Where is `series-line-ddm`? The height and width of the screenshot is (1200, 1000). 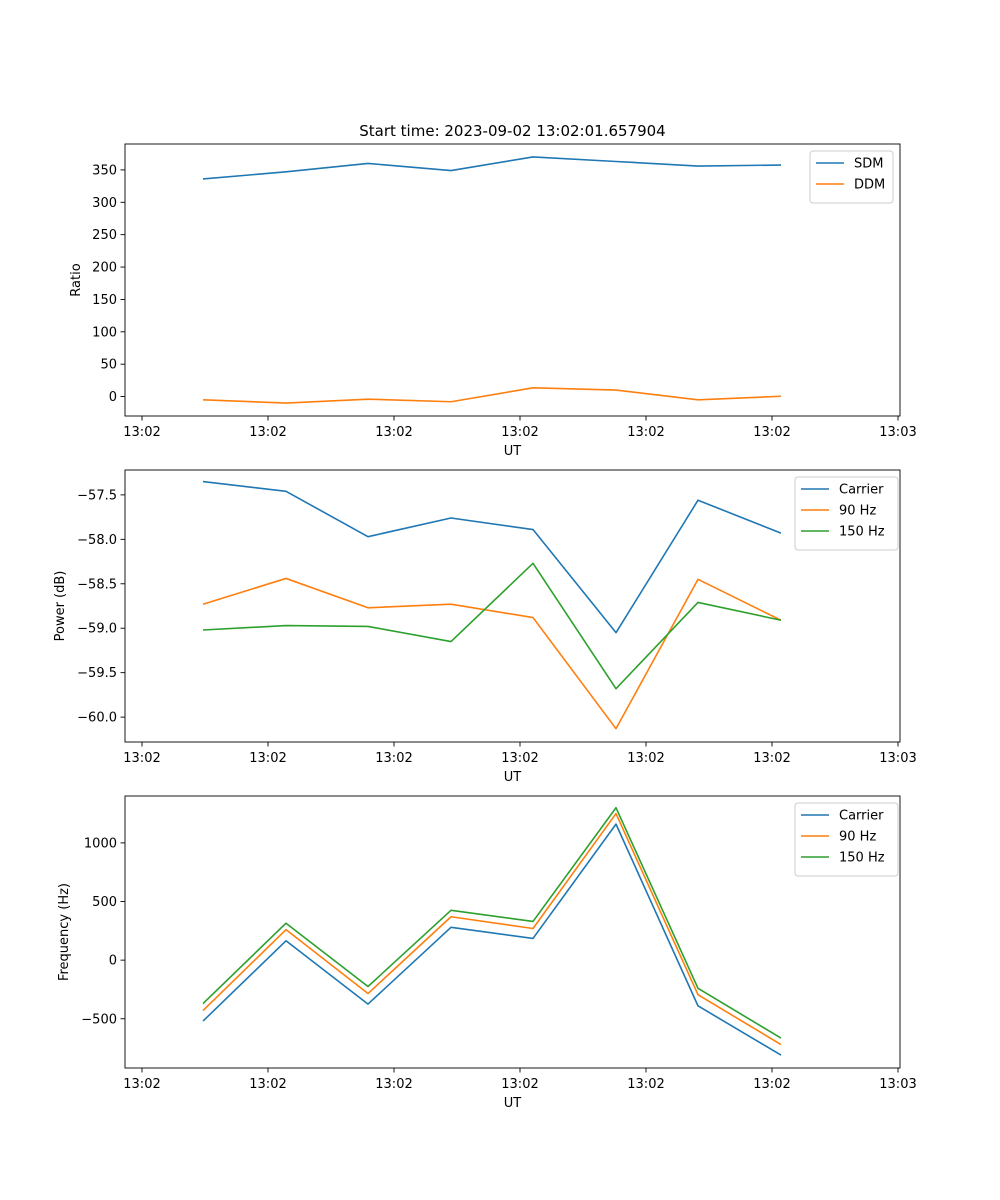 series-line-ddm is located at coordinates (492, 395).